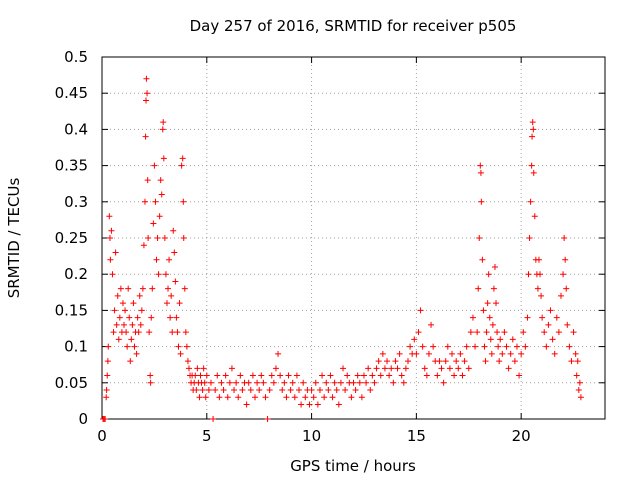 Image resolution: width=640 pixels, height=480 pixels. What do you see at coordinates (76, 202) in the screenshot?
I see `y-tick-label: 0.3` at bounding box center [76, 202].